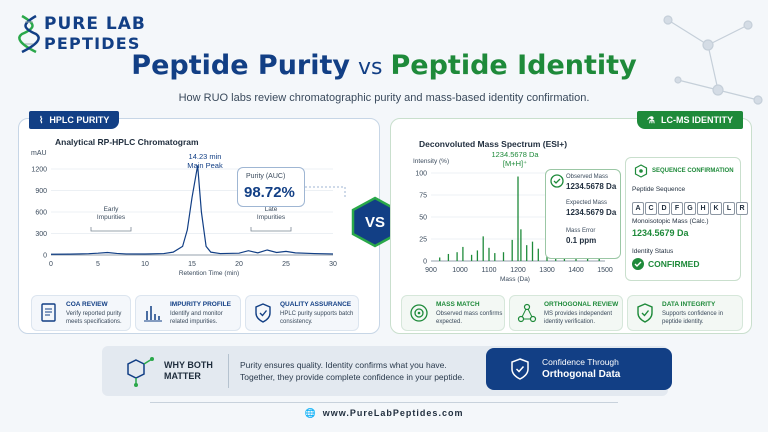  Describe the element at coordinates (182, 376) in the screenshot. I see `why-title-2: MATTER` at that location.